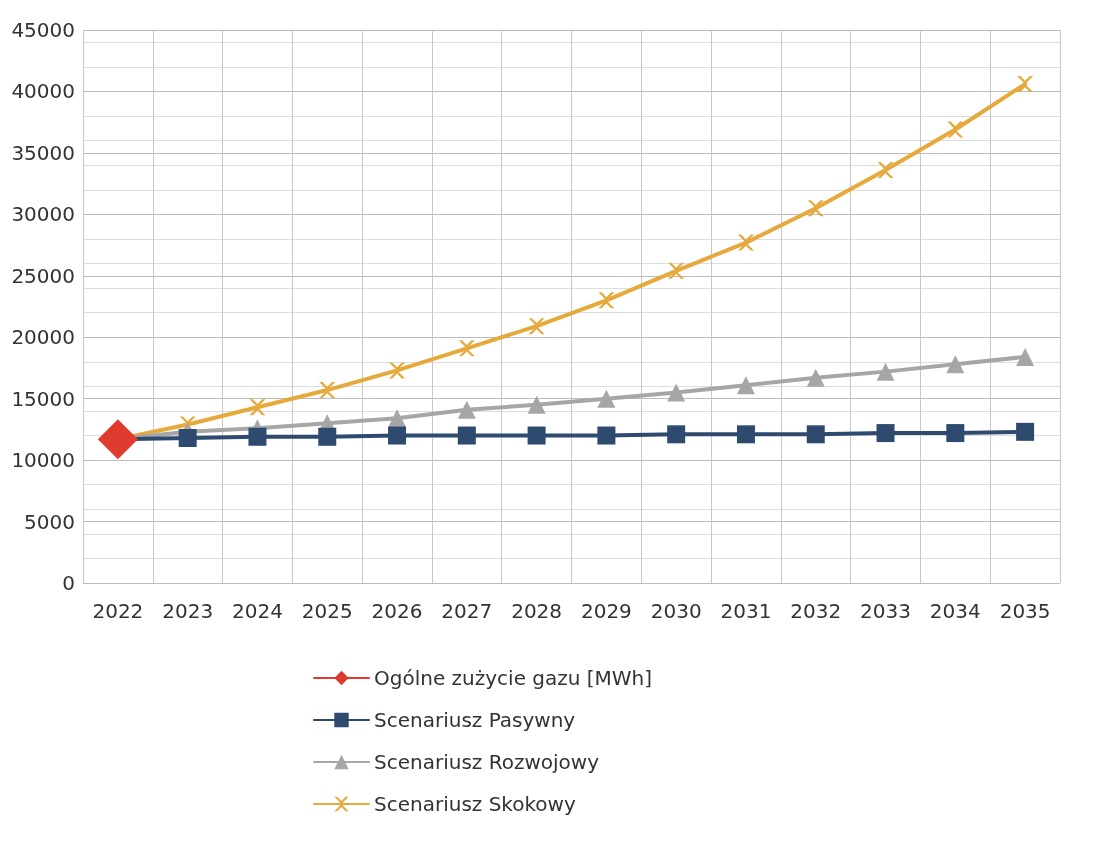 This screenshot has height=850, width=1096. I want to click on legend-label: Scenariusz Pasywny, so click(475, 720).